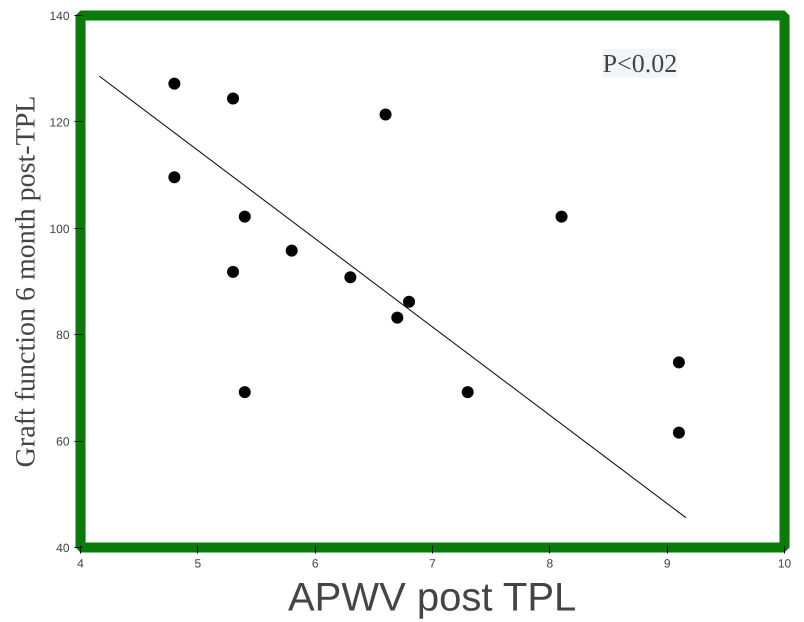  What do you see at coordinates (26, 282) in the screenshot?
I see `y-axis-title: Graft function 6 month post-TPL` at bounding box center [26, 282].